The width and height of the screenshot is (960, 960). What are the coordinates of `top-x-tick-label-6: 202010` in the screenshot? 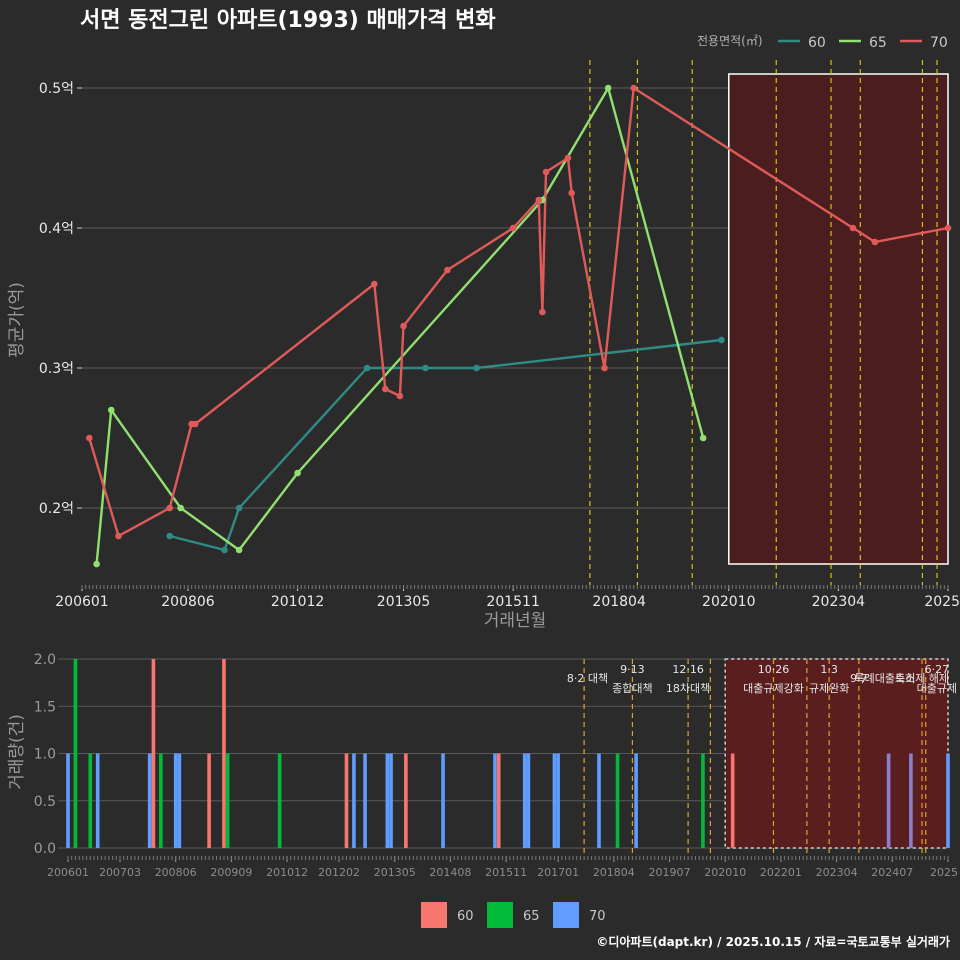 It's located at (728, 602).